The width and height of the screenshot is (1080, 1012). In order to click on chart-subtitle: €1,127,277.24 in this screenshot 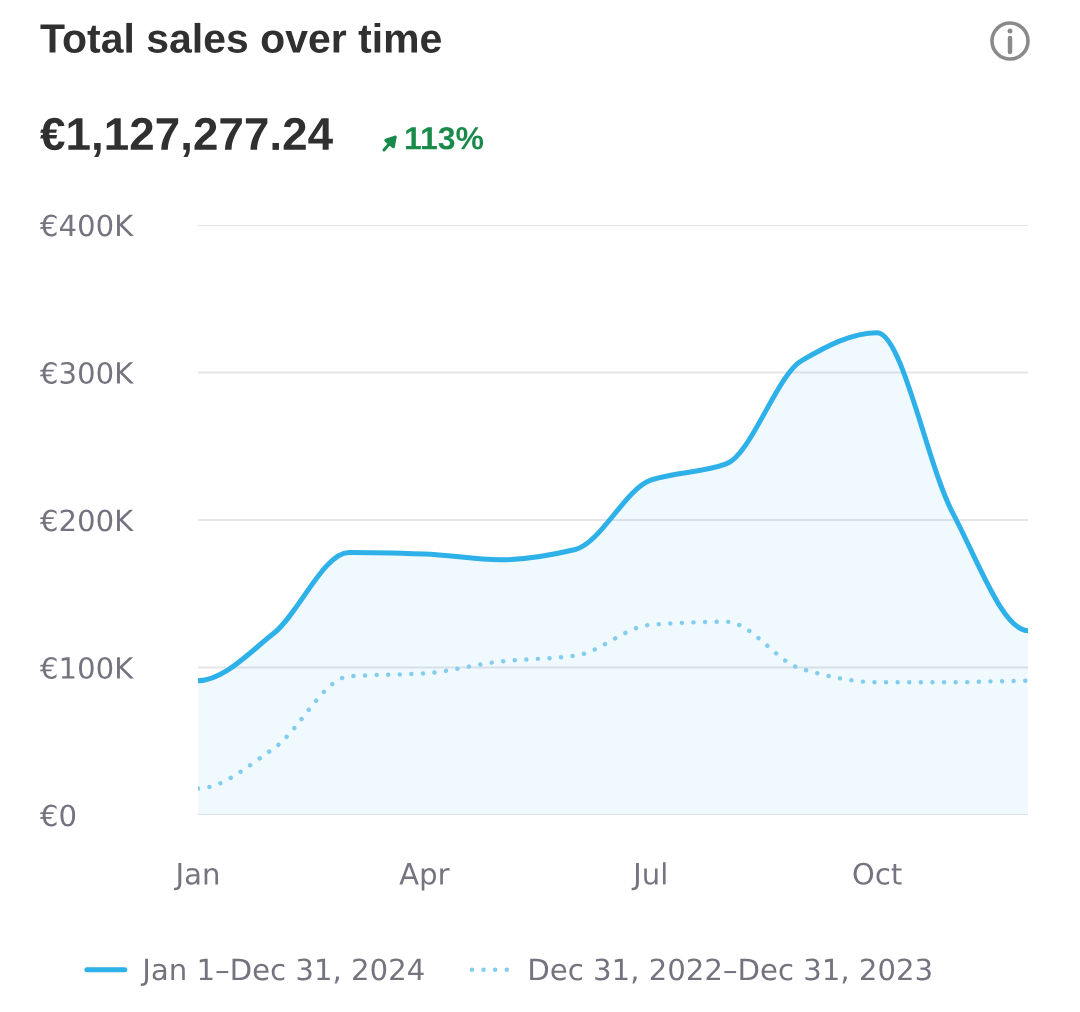, I will do `click(186, 137)`.